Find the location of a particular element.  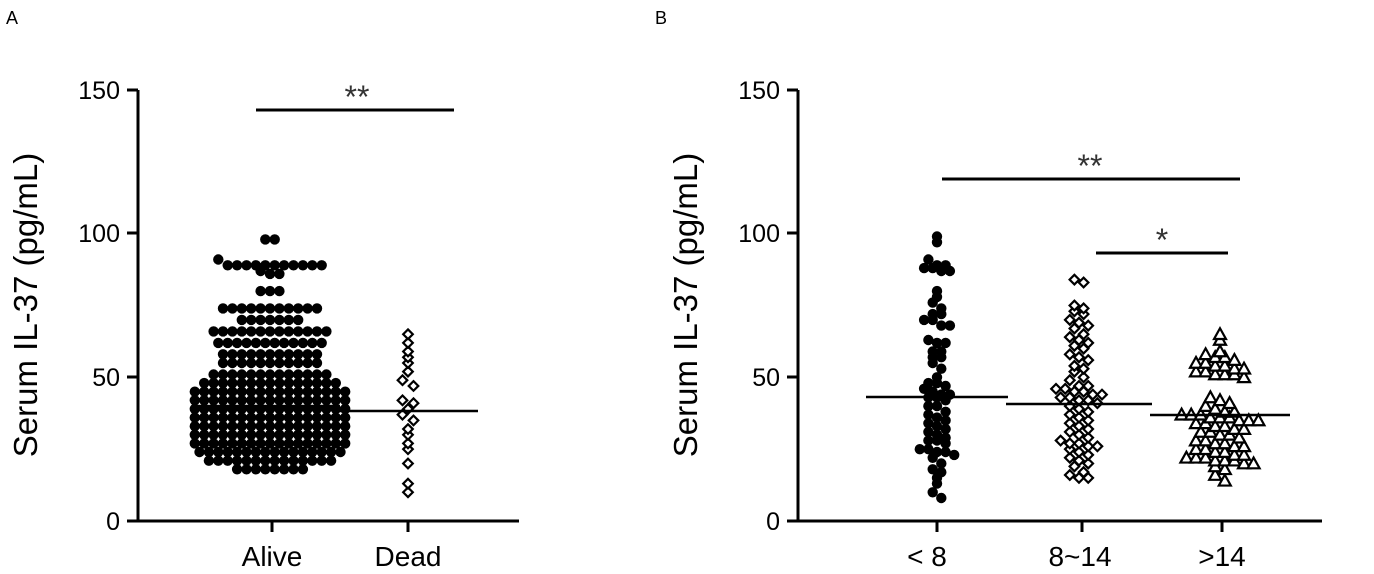

panel-b-significance-label-2: * is located at coordinates (1162, 240).